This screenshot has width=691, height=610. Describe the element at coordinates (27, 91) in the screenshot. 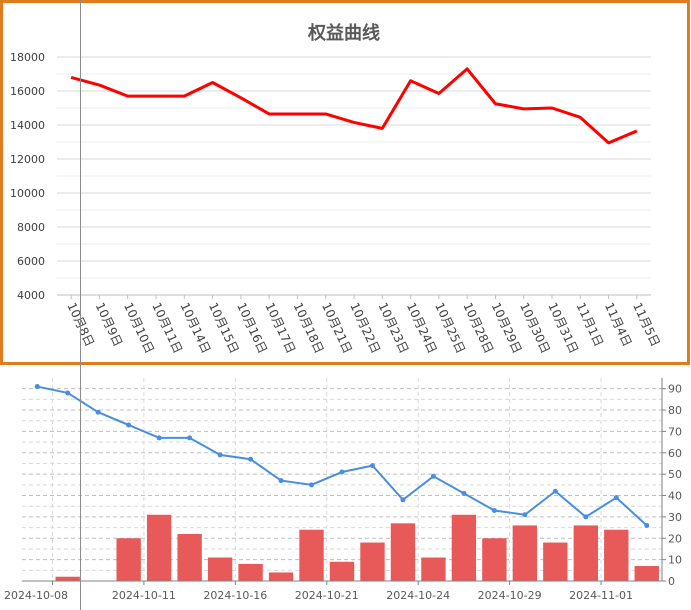

I see `y-tick-label: 16000` at that location.